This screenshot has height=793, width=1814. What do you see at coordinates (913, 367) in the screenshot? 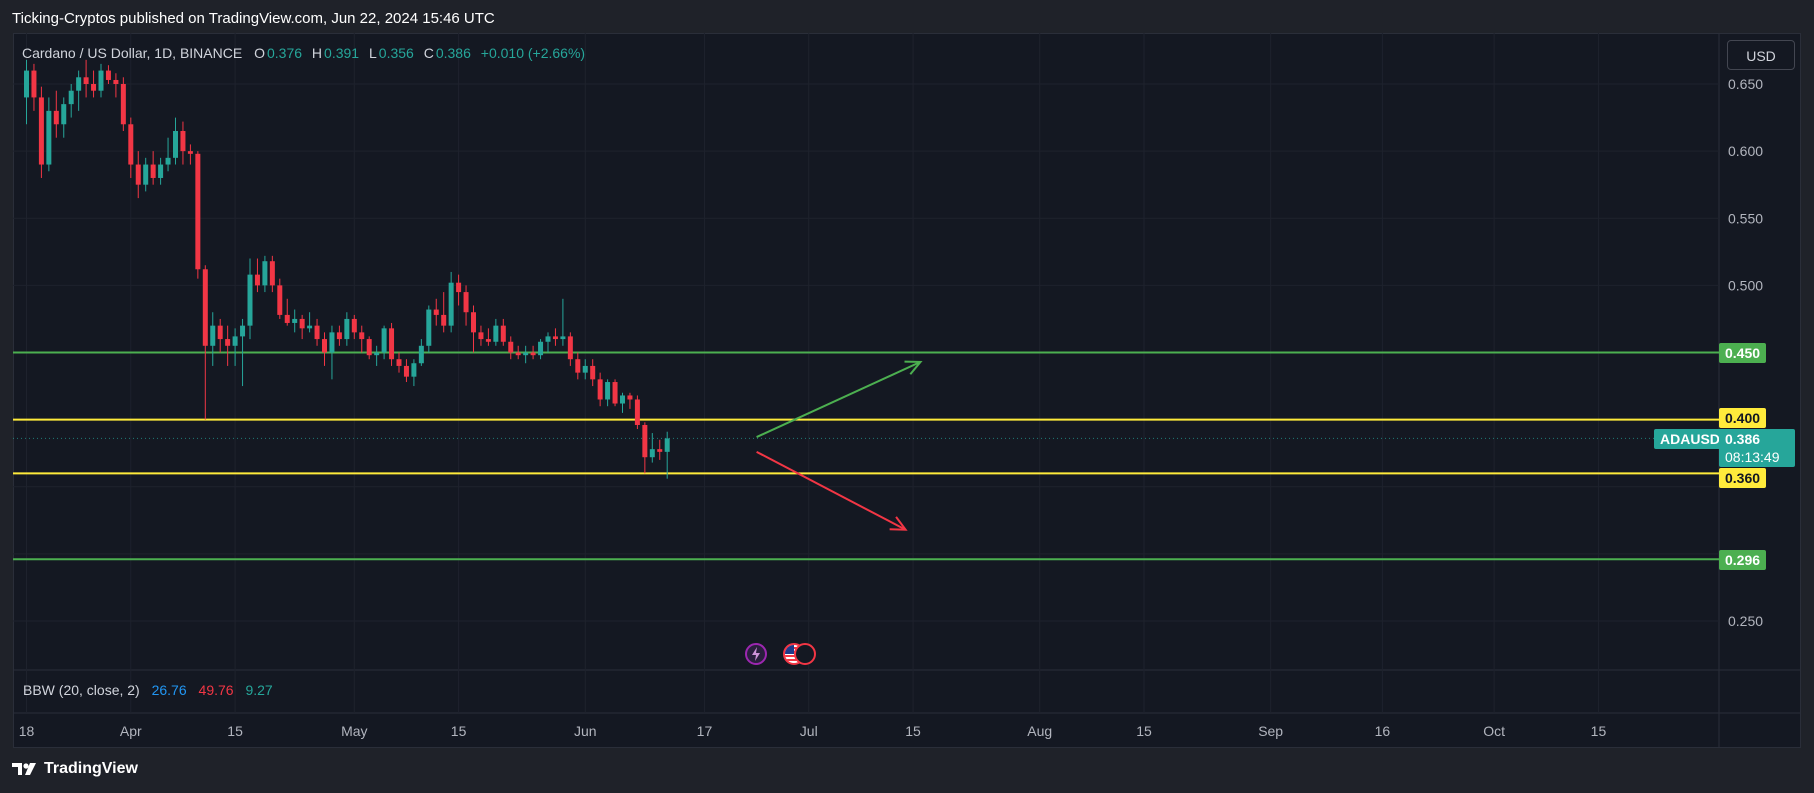
I see `arrow-head-up` at bounding box center [913, 367].